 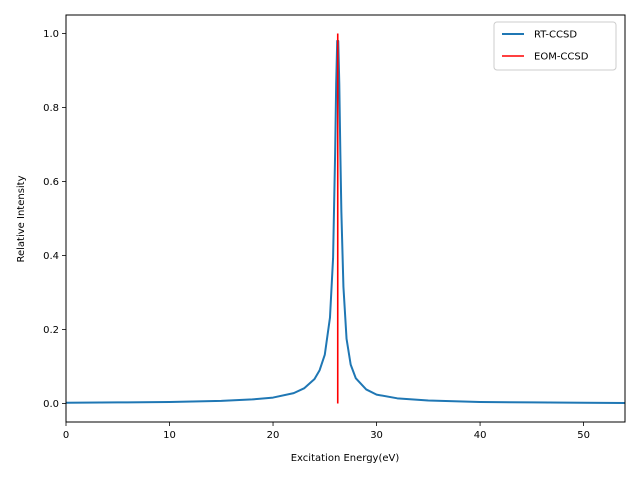 What do you see at coordinates (273, 435) in the screenshot?
I see `x-tick-label-2: 20` at bounding box center [273, 435].